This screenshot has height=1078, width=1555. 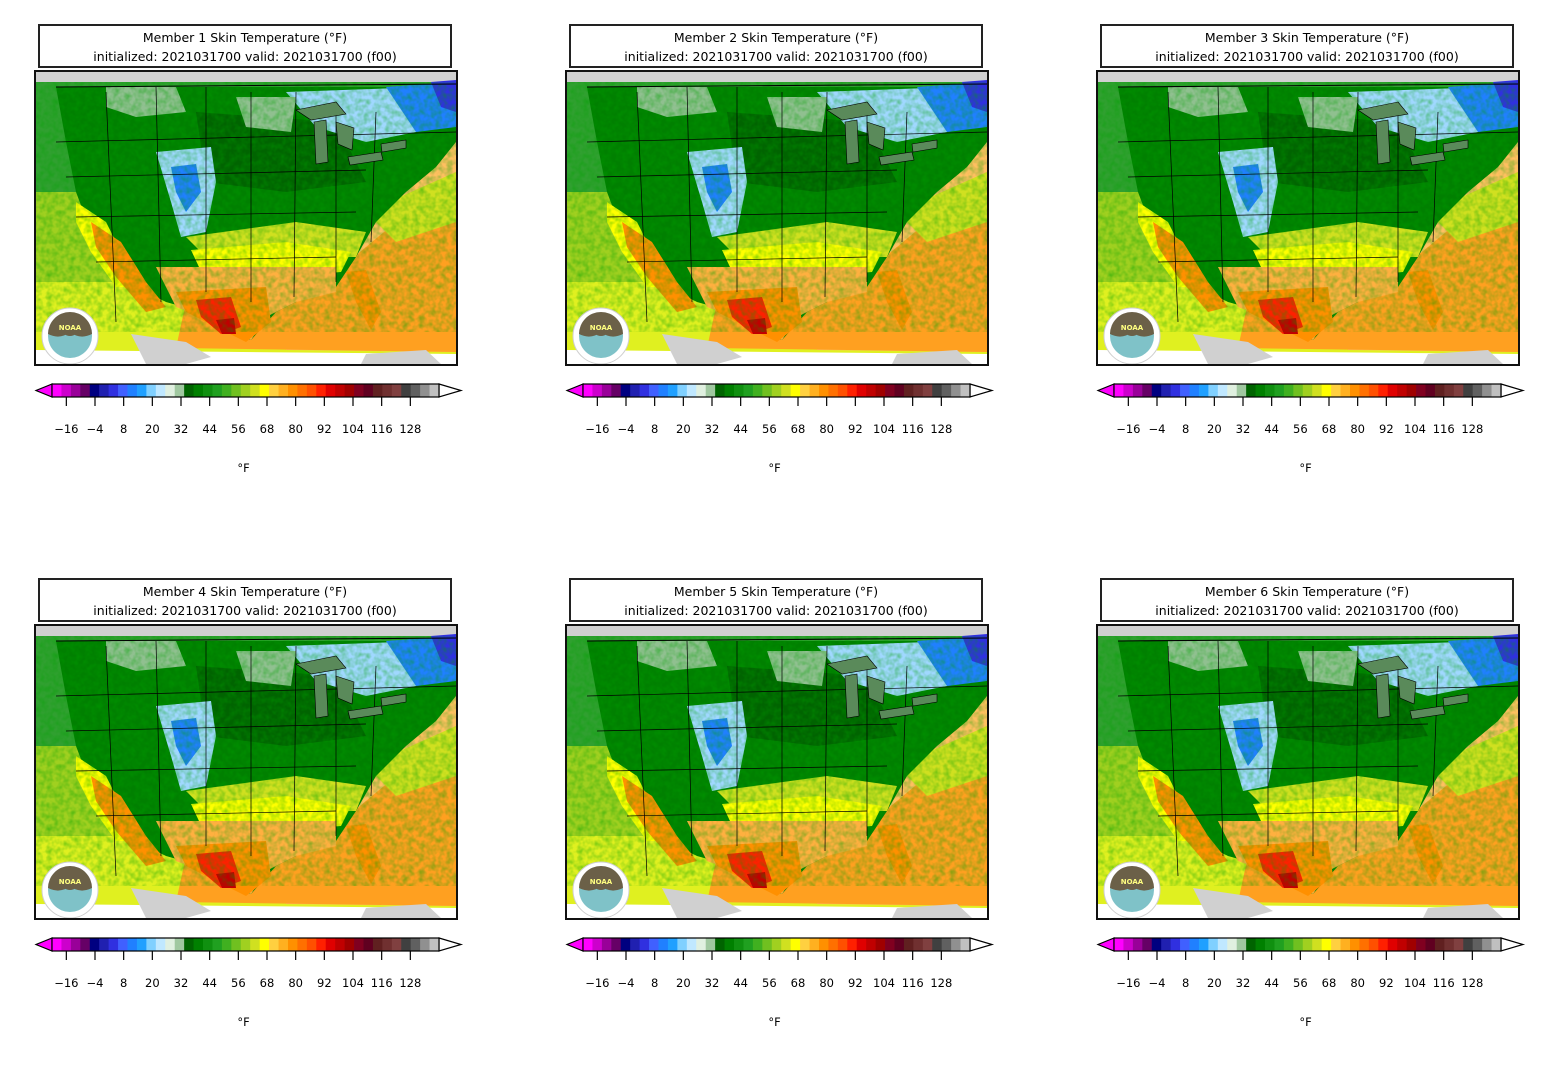 I want to click on panel-title: Member 1 Skin Temperature (°F), so click(x=245, y=37).